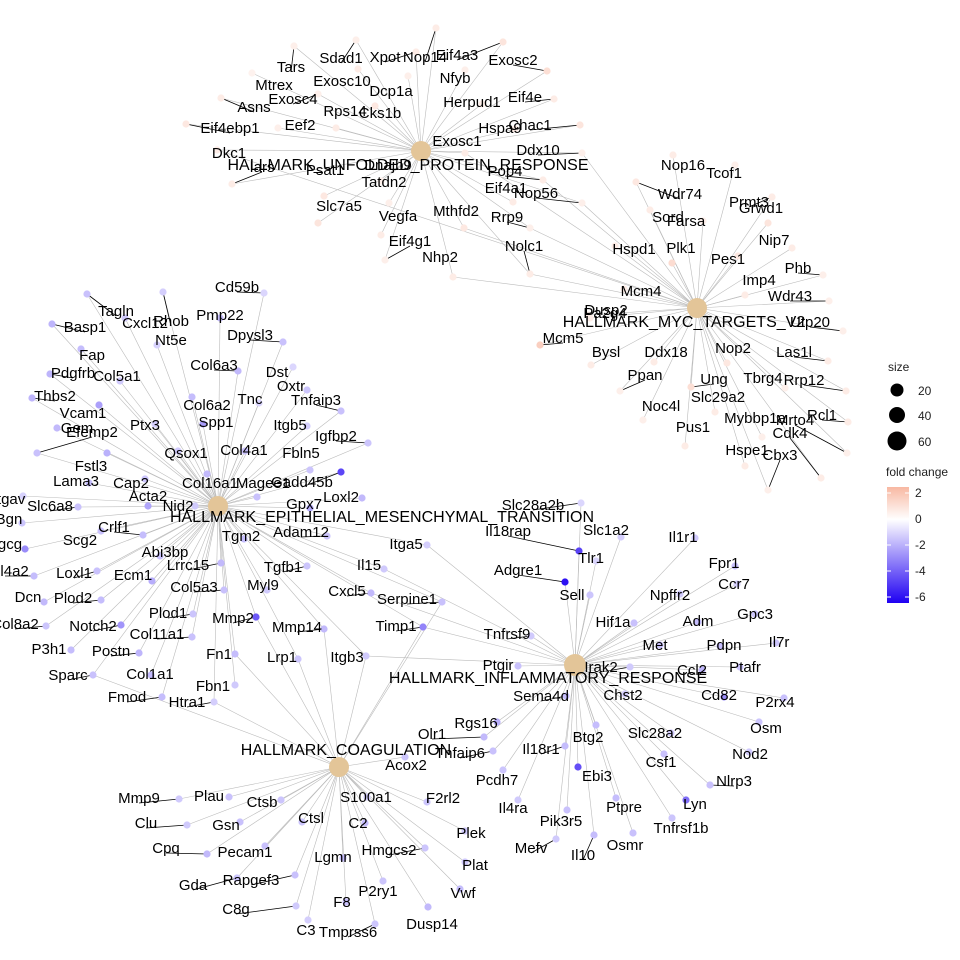 This screenshot has width=960, height=960. I want to click on gene-node-p2ry1, so click(383, 881).